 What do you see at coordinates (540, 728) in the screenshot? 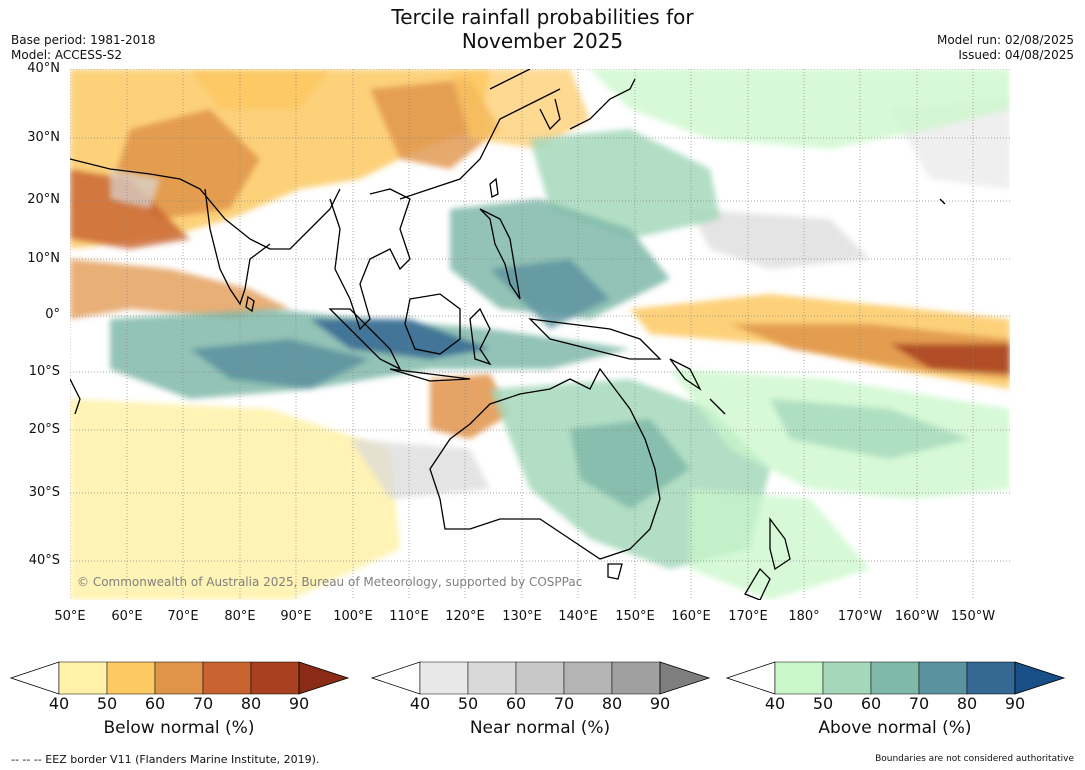
I see `cbar2-label: Near normal (%)` at bounding box center [540, 728].